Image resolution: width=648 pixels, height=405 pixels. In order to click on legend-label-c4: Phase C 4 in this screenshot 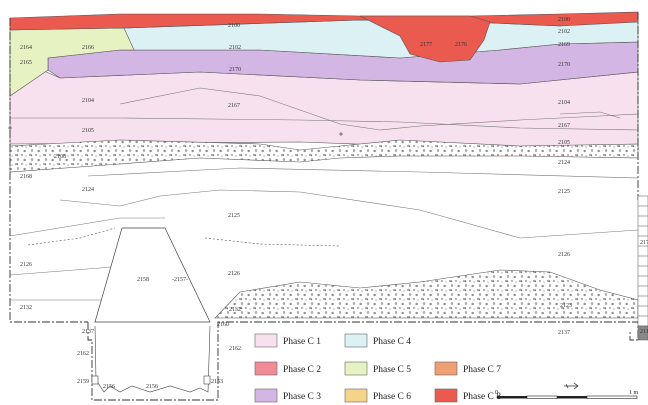, I will do `click(392, 342)`.